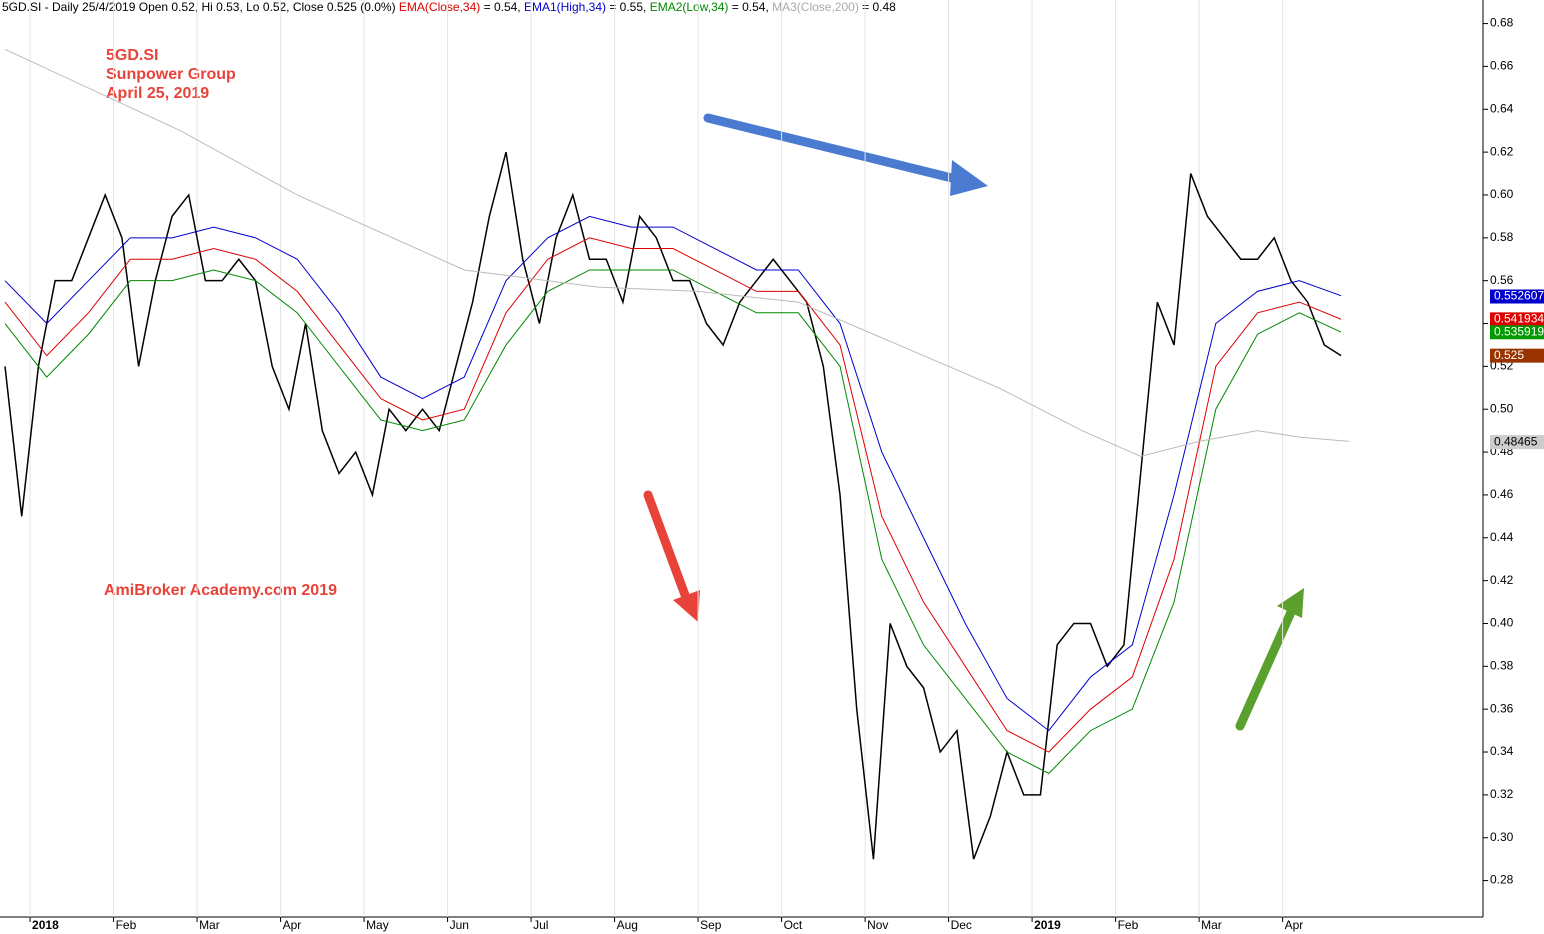  Describe the element at coordinates (565, 7) in the screenshot. I see `header-part: EMA1(High,34)` at that location.